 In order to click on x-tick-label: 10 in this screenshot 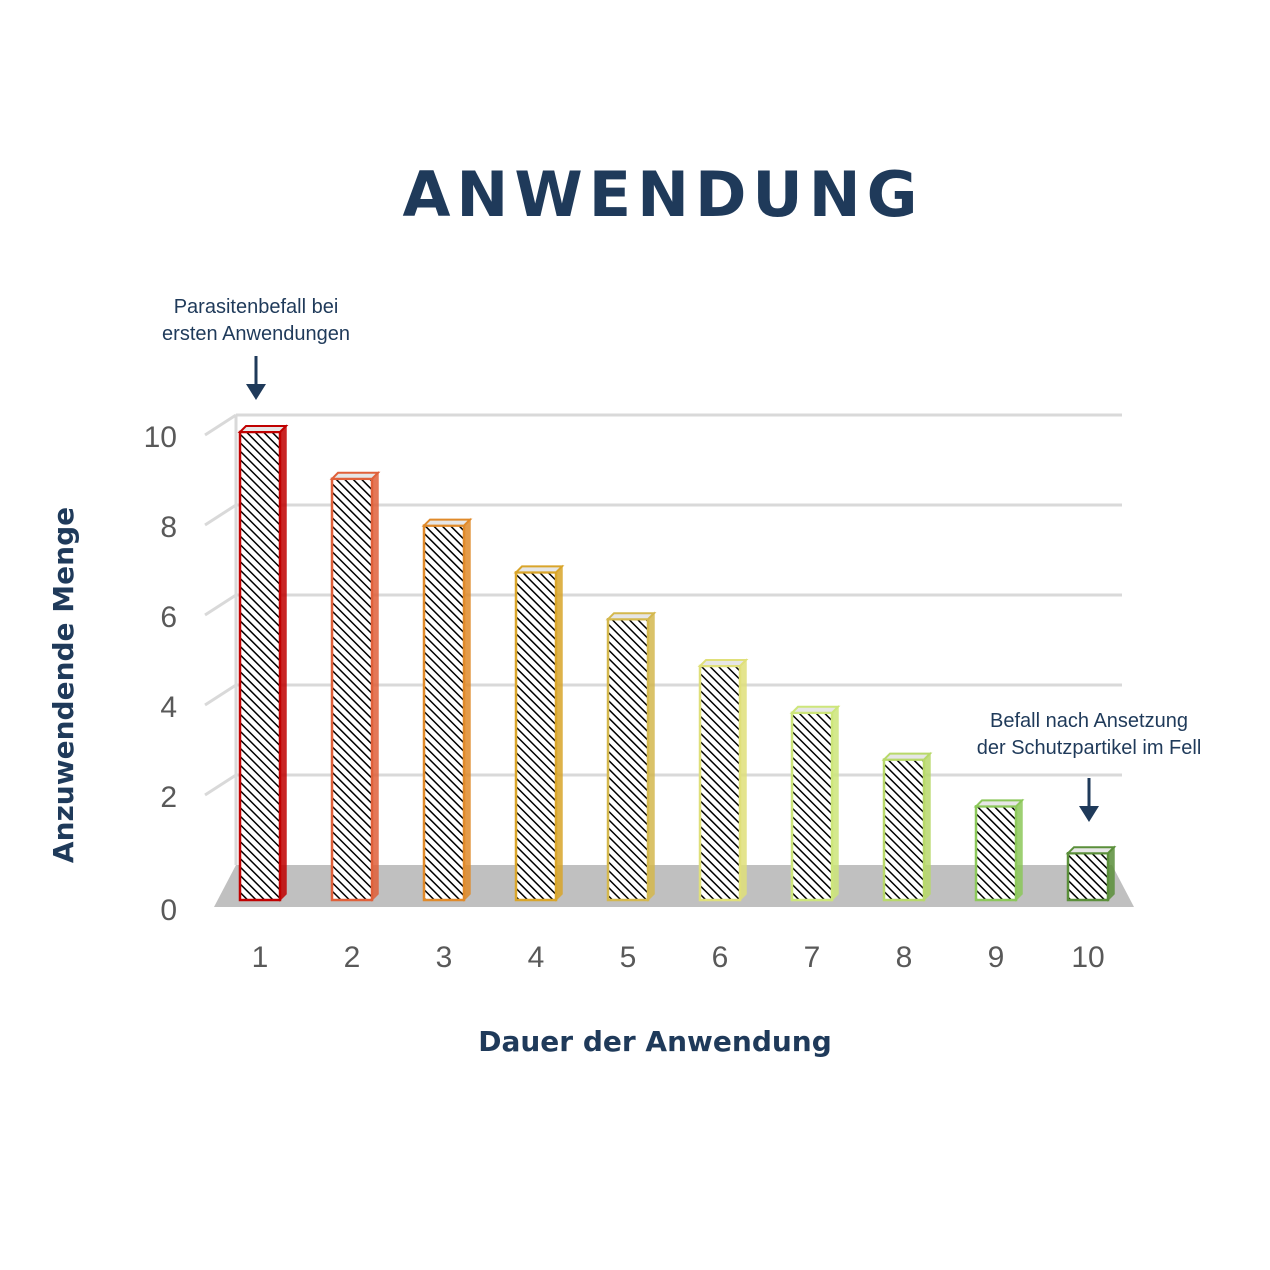, I will do `click(1087, 957)`.